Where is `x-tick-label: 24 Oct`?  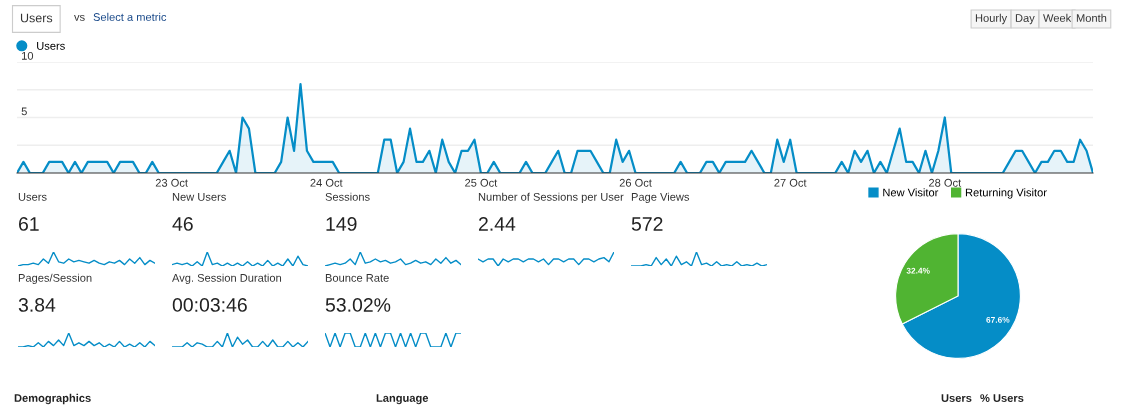
x-tick-label: 24 Oct is located at coordinates (326, 182).